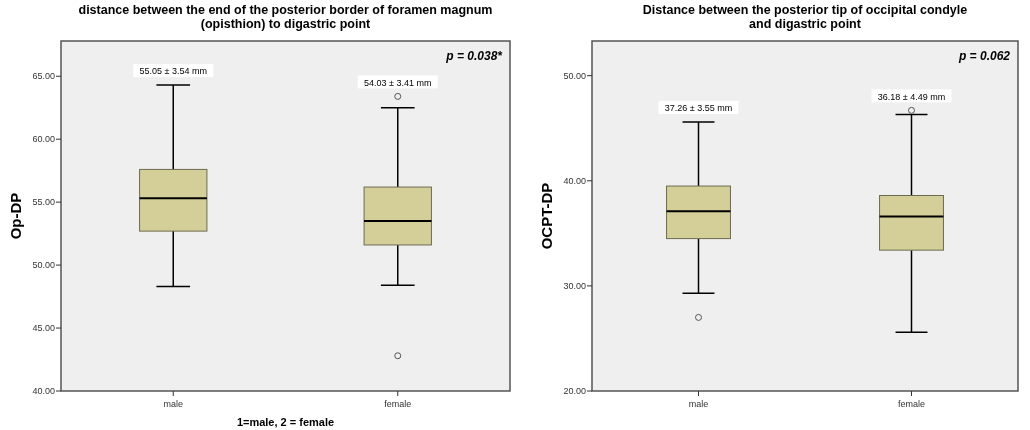 The height and width of the screenshot is (430, 1030). I want to click on x-axis-title: 1=male, 2 = female, so click(285, 422).